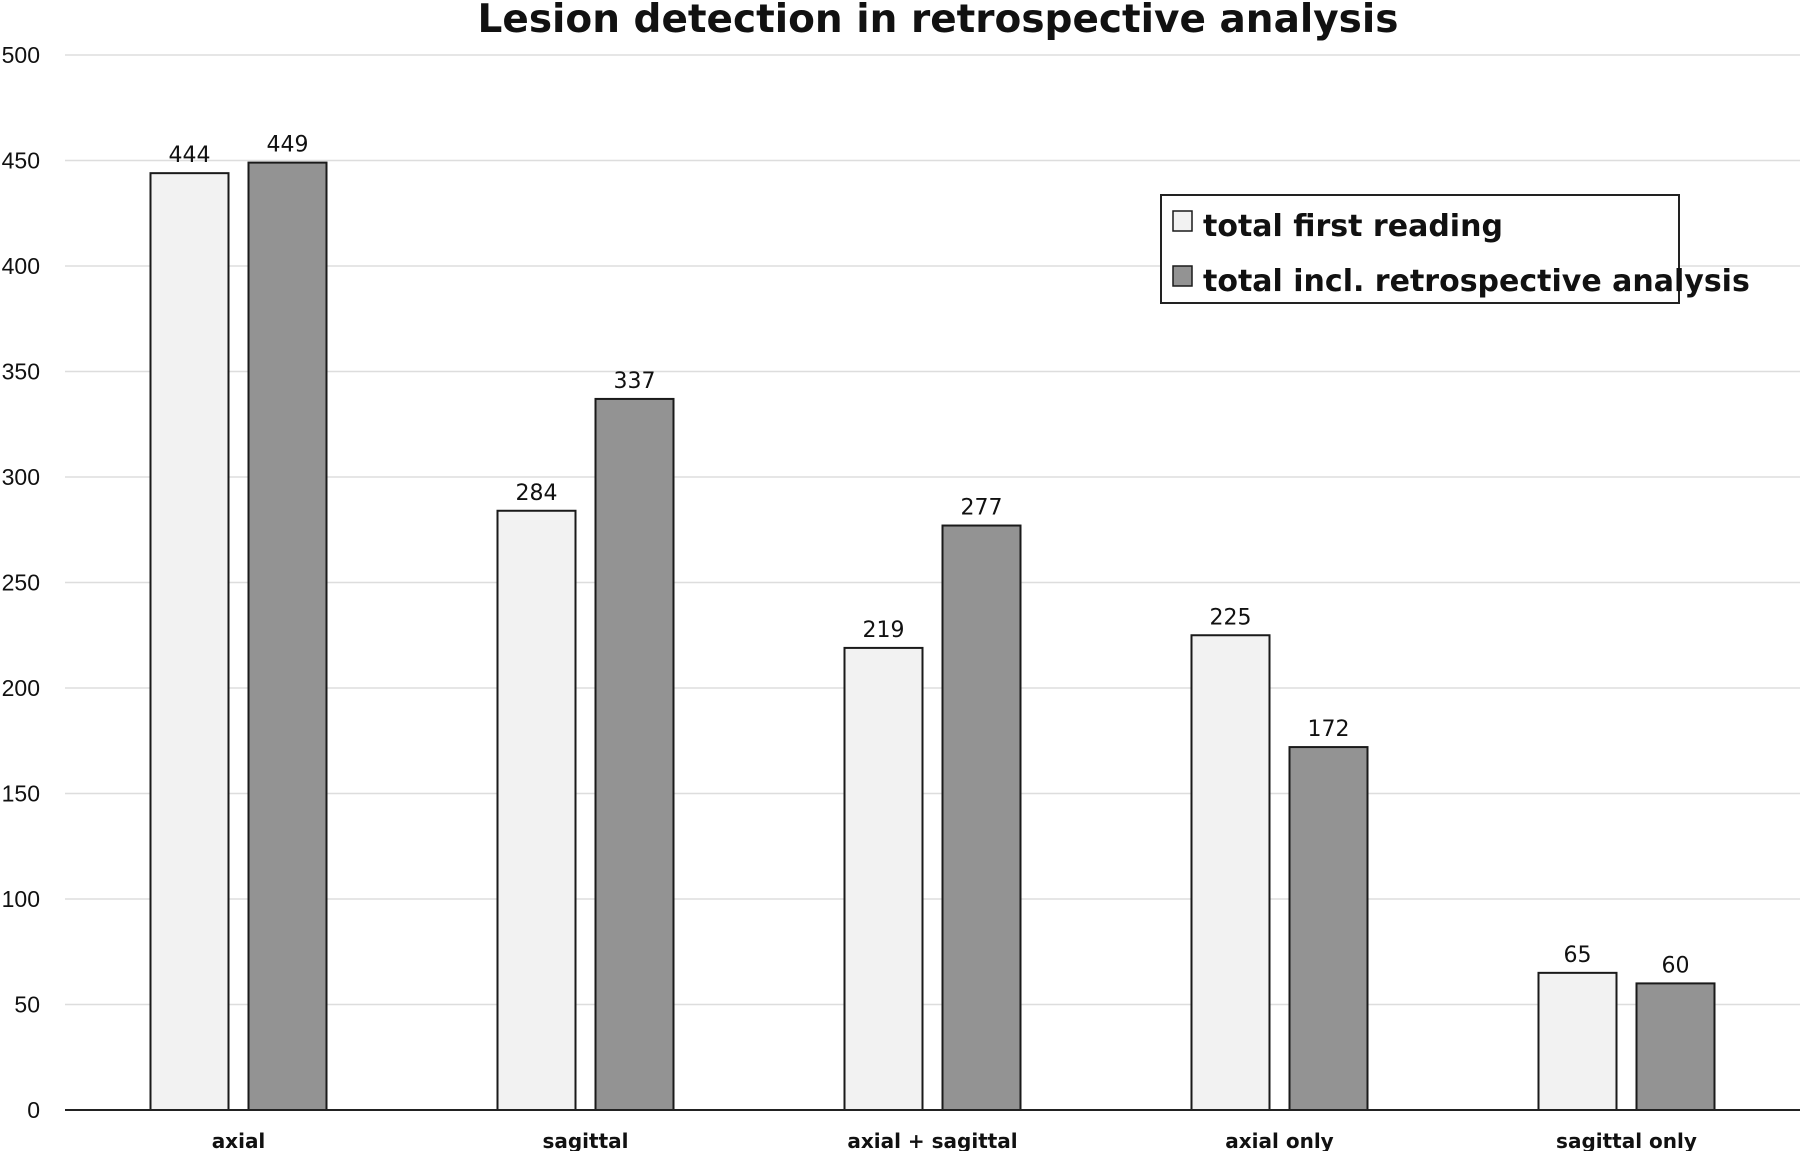 The width and height of the screenshot is (1800, 1151). What do you see at coordinates (288, 145) in the screenshot?
I see `data-label: 449` at bounding box center [288, 145].